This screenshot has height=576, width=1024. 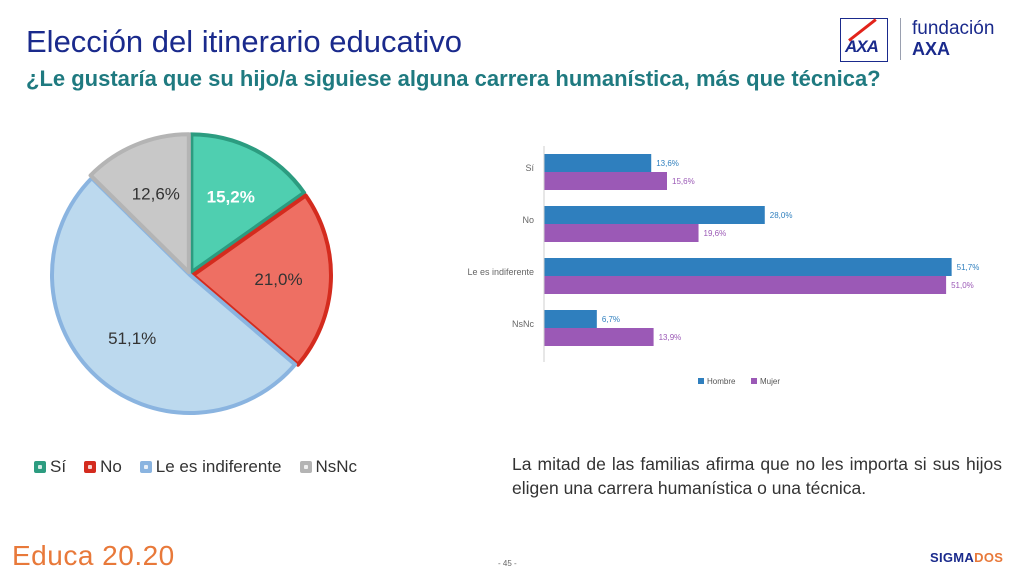 I want to click on pie-legend-label-no: No, so click(x=111, y=466).